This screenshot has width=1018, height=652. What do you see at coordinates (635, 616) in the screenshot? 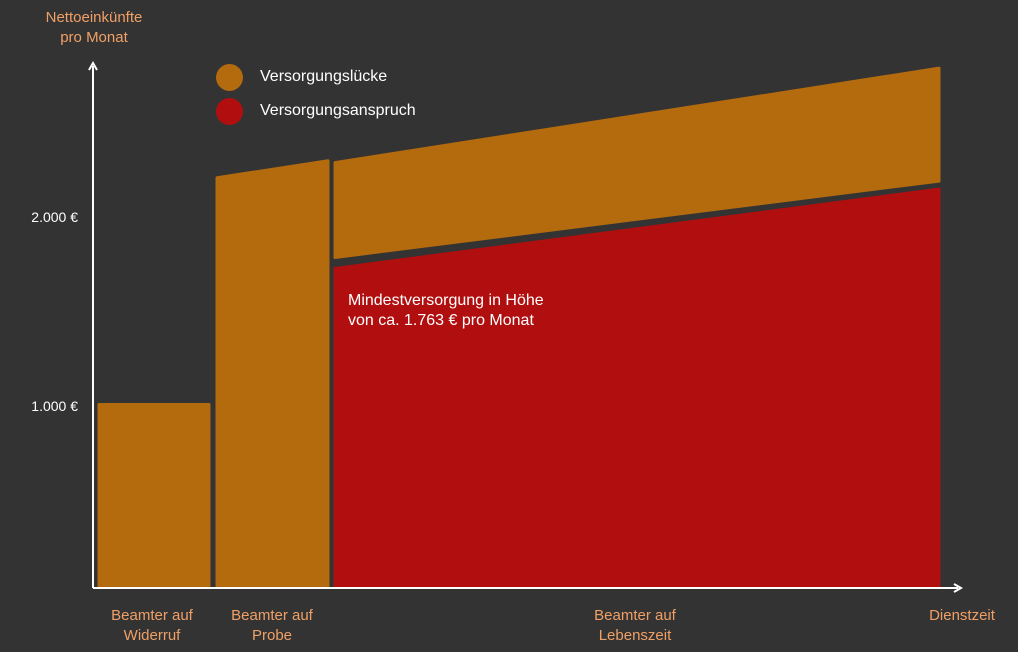
I see `x-category-lebenszeit-line-1: Beamter auf` at bounding box center [635, 616].